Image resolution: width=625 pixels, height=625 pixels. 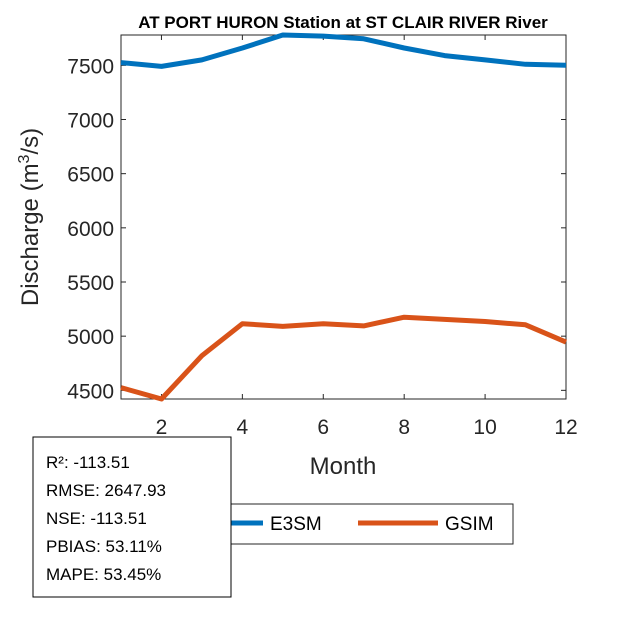 What do you see at coordinates (96, 518) in the screenshot?
I see `stat-nse: NSE: -113.51` at bounding box center [96, 518].